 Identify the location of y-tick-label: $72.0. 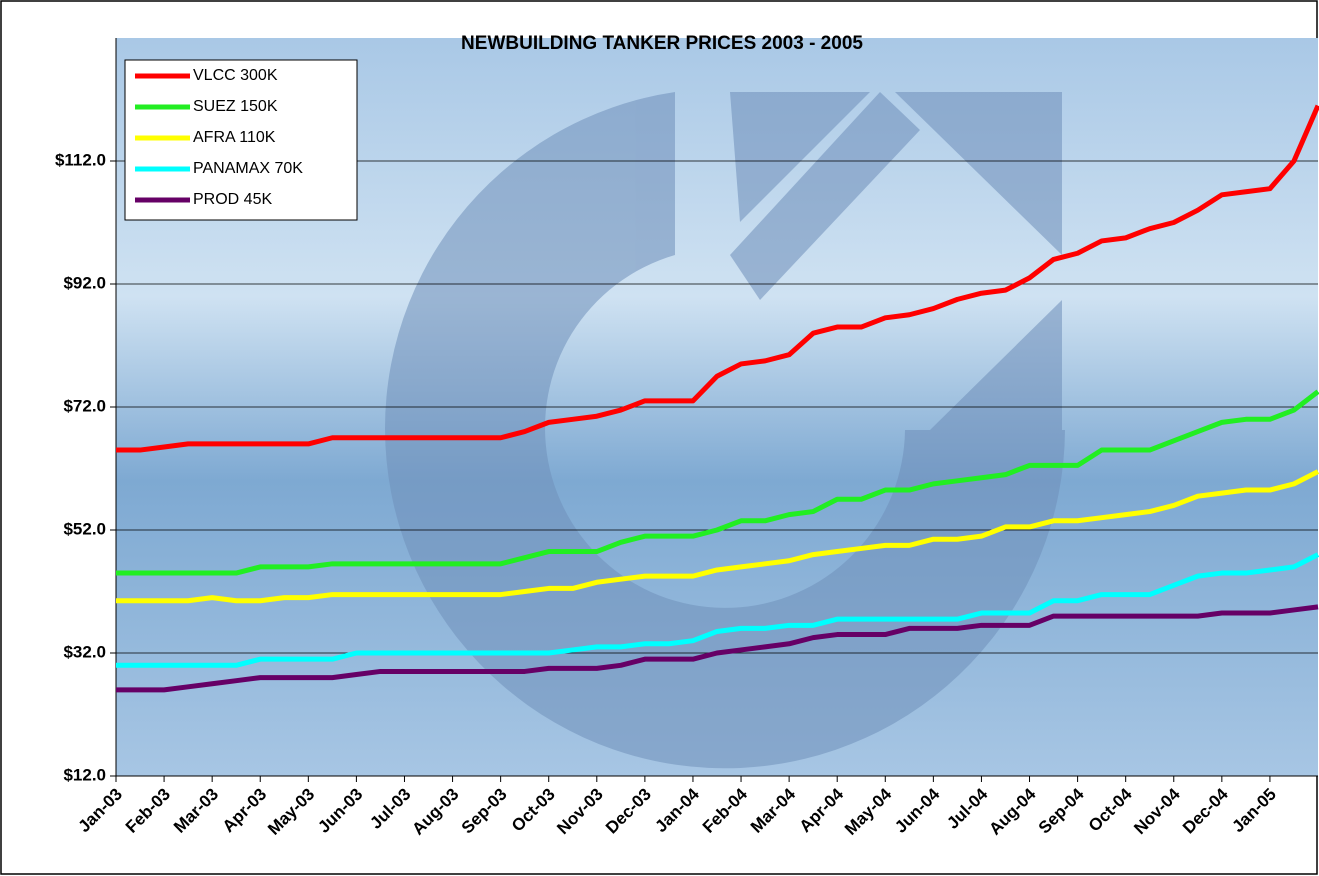
(84, 405).